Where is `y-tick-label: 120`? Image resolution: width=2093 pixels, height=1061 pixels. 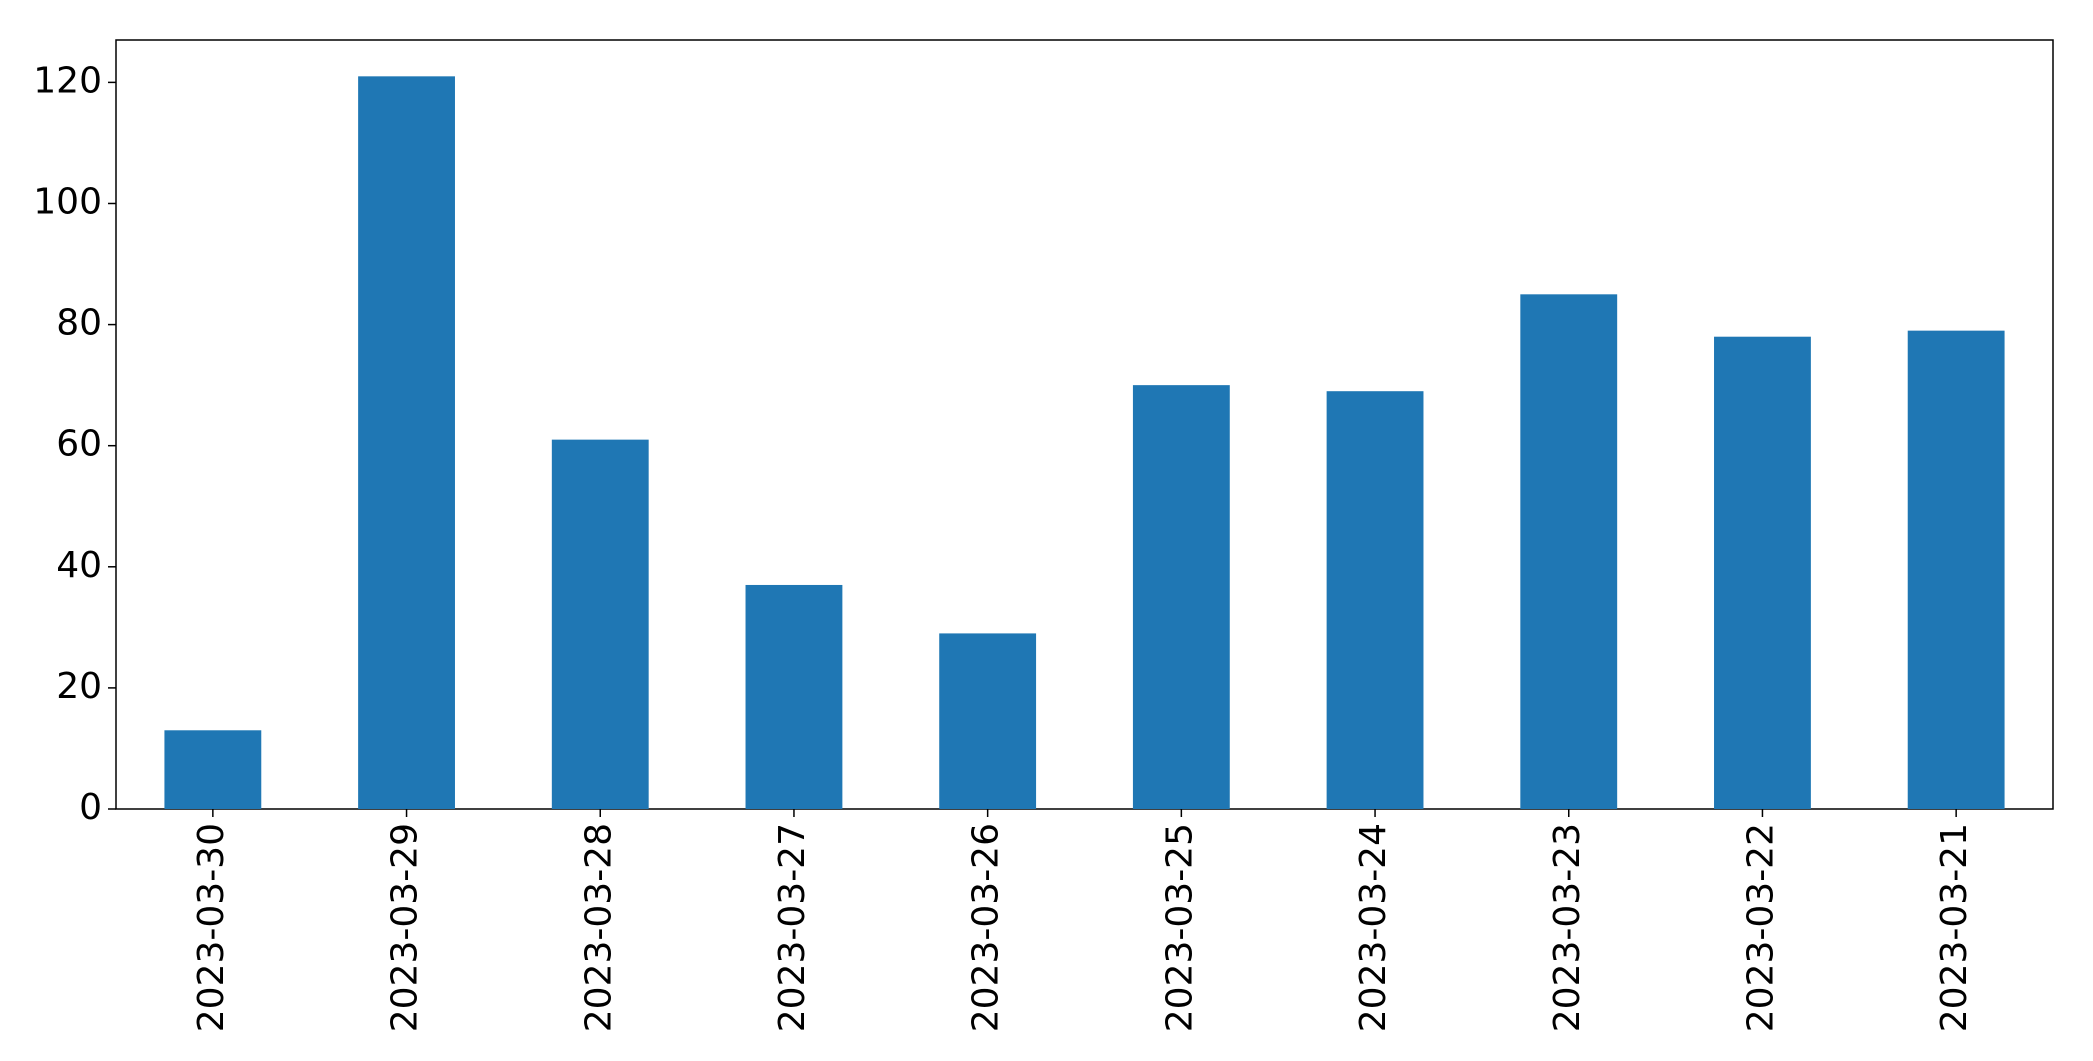
y-tick-label: 120 is located at coordinates (67, 80).